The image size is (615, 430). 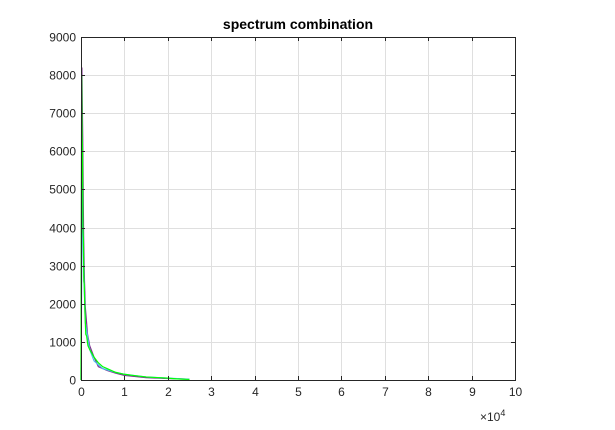 I want to click on x-tick-label: 6, so click(x=341, y=392).